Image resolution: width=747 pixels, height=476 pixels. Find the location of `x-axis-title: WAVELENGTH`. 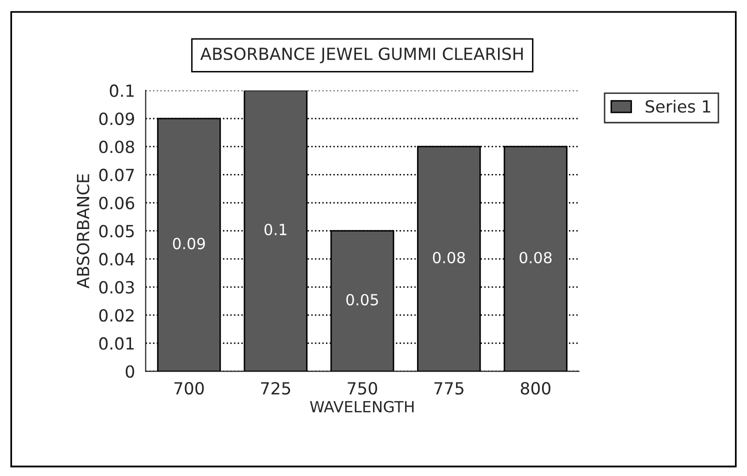

x-axis-title: WAVELENGTH is located at coordinates (362, 406).